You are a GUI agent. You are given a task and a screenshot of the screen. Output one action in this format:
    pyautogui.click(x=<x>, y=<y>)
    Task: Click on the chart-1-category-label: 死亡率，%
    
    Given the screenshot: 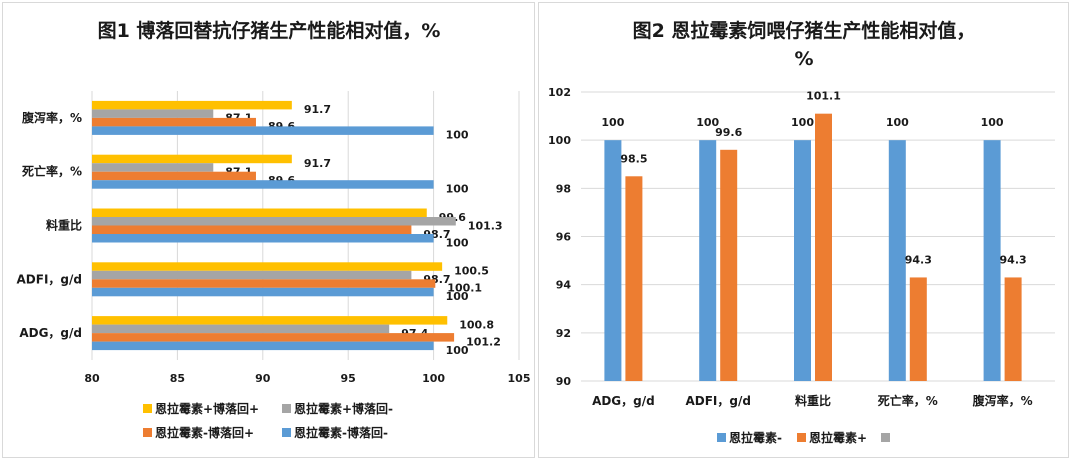 What is the action you would take?
    pyautogui.click(x=52, y=171)
    